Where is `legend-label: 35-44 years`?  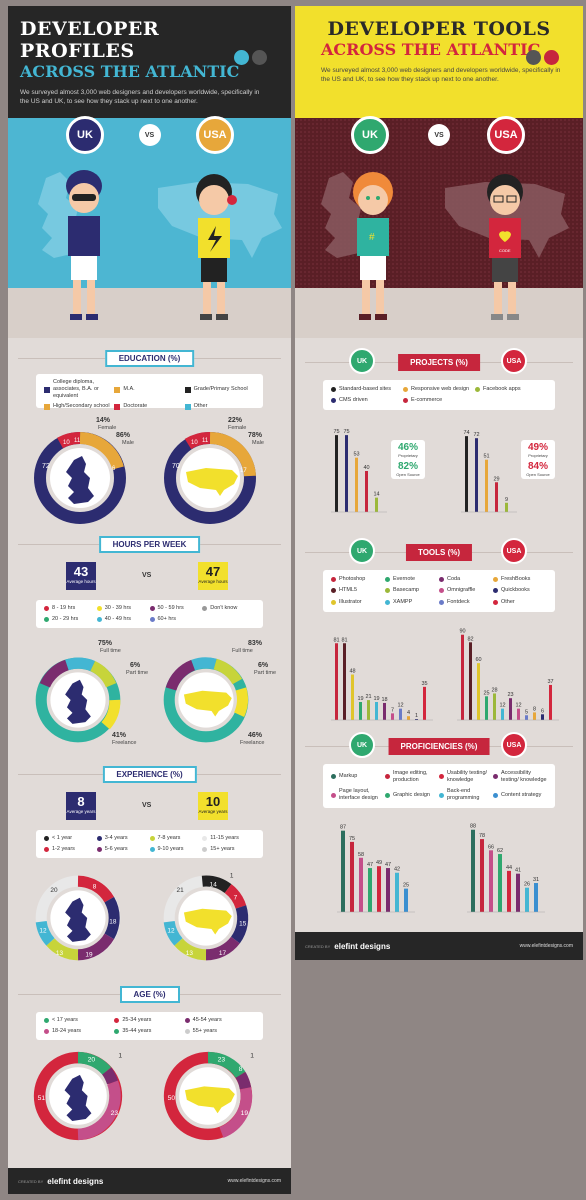
legend-label: 35-44 years is located at coordinates (137, 1030).